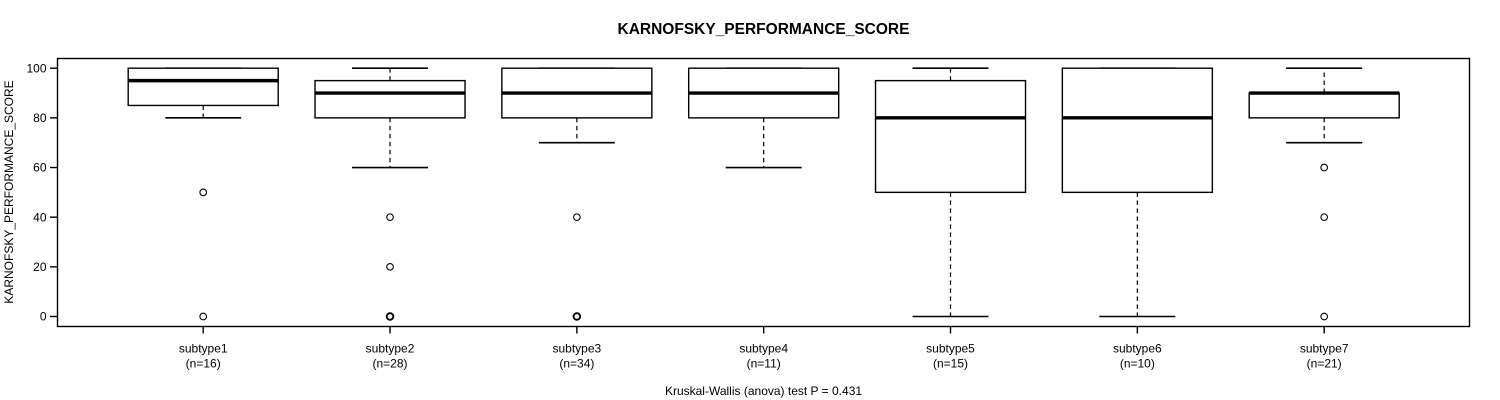  Describe the element at coordinates (390, 349) in the screenshot. I see `group-label: subtype2` at that location.